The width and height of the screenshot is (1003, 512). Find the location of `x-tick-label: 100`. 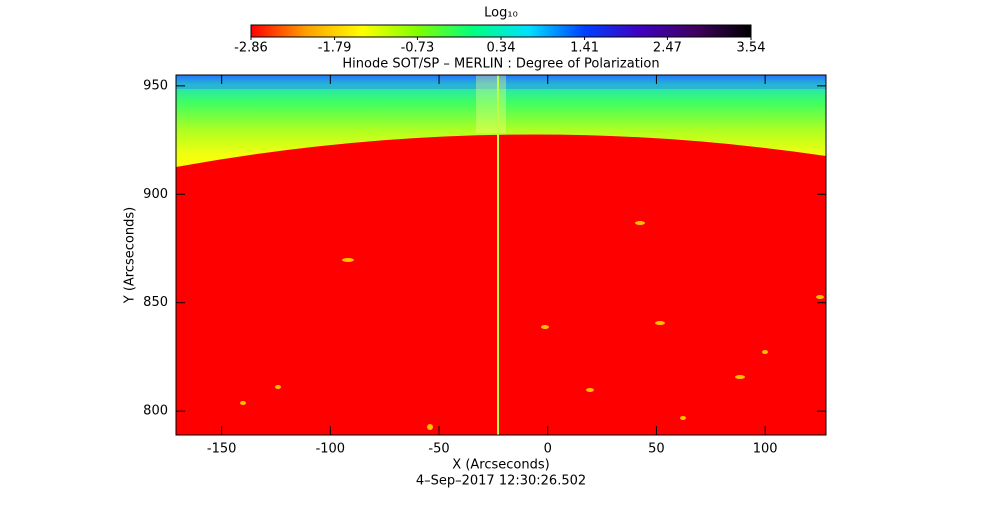

x-tick-label: 100 is located at coordinates (765, 449).